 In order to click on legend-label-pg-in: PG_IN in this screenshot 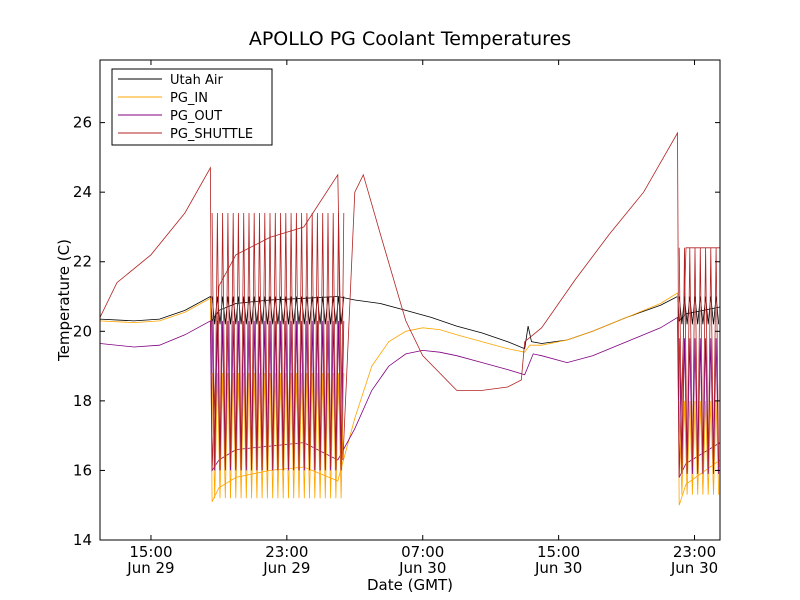, I will do `click(189, 98)`.